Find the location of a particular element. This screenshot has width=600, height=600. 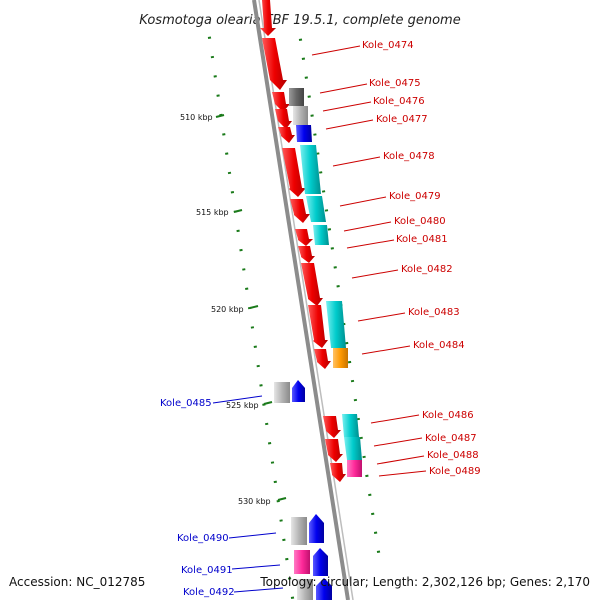

gene-label-0483: Kole_0483 is located at coordinates (434, 312).